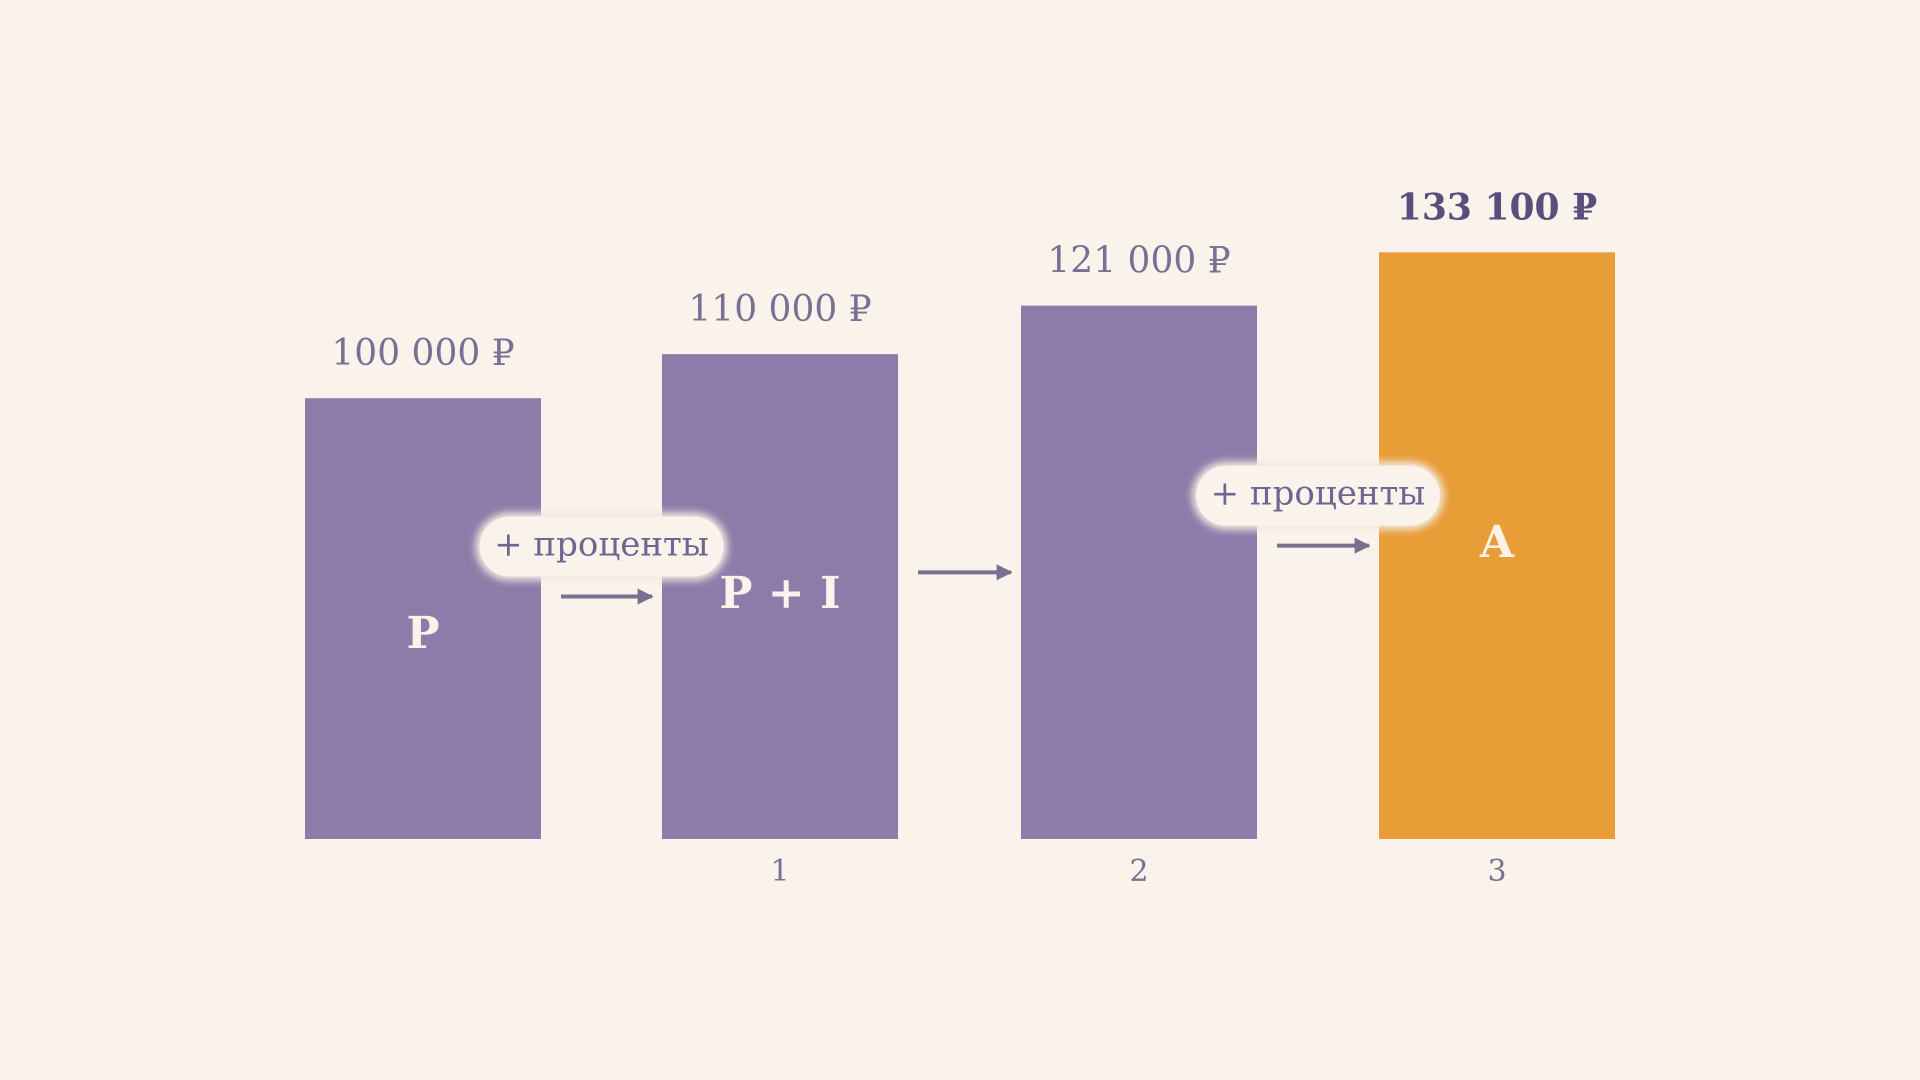  Describe the element at coordinates (779, 309) in the screenshot. I see `value-label: 110 000 ₽` at that location.